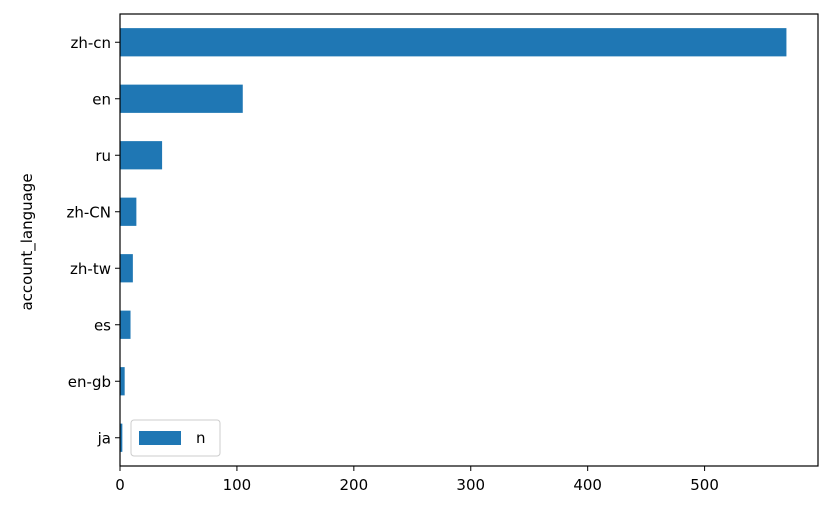 The height and width of the screenshot is (517, 832). I want to click on legend-label: n, so click(201, 438).